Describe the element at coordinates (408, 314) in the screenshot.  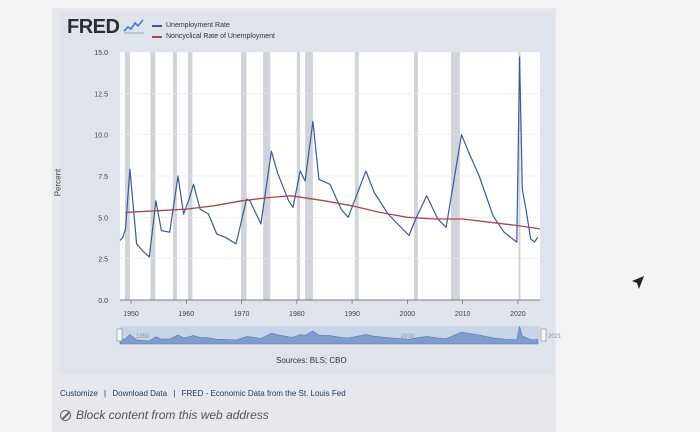
I see `x-tick-label: 2000` at that location.